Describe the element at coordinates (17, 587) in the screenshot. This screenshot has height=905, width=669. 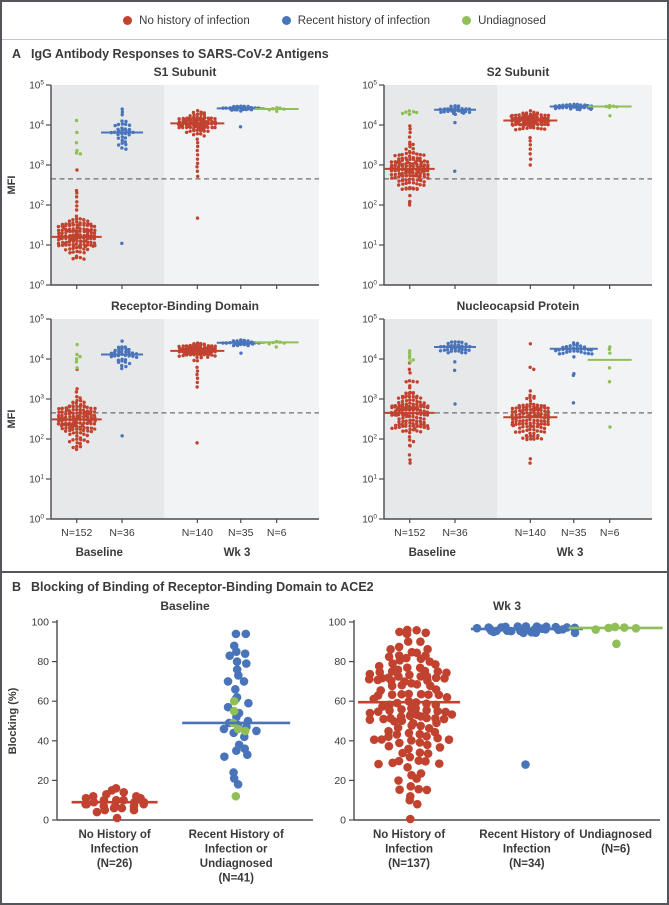
I see `panel-b-letter: B` at that location.